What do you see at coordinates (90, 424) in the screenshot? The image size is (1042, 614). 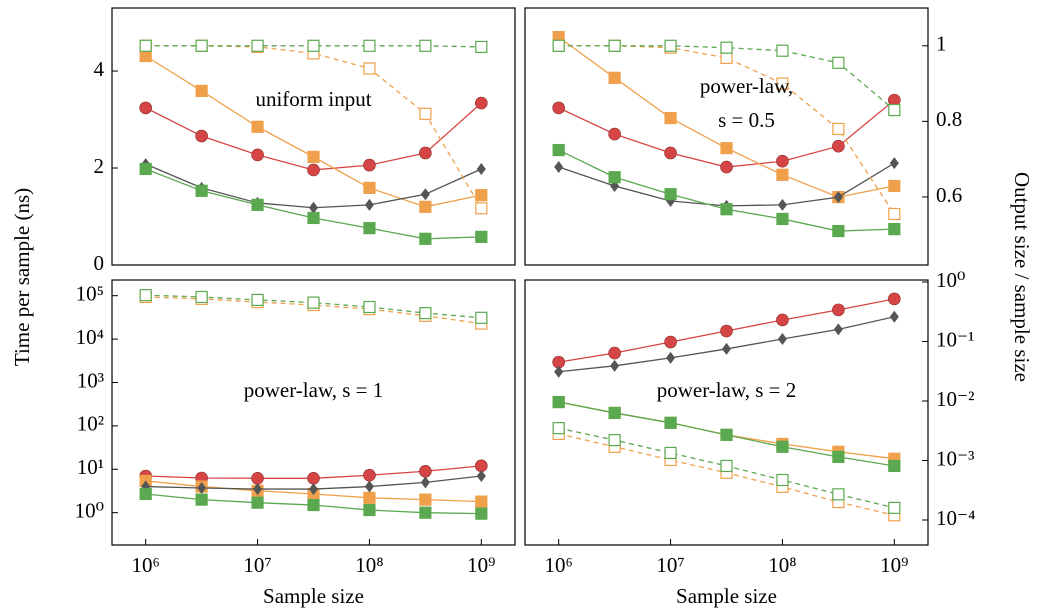 I see `y-tick-label: 10²` at bounding box center [90, 424].